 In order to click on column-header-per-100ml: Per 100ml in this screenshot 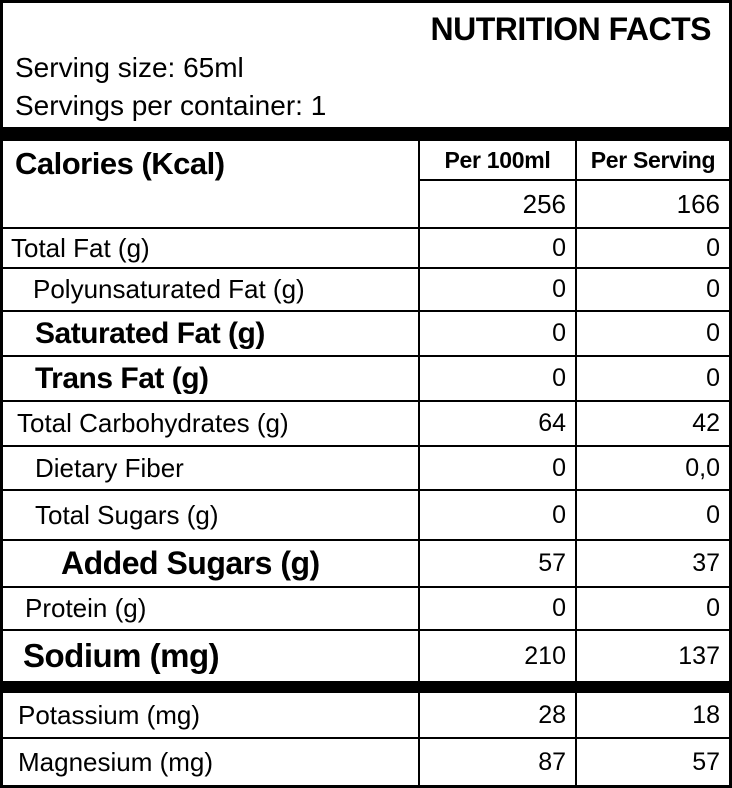, I will do `click(496, 161)`.